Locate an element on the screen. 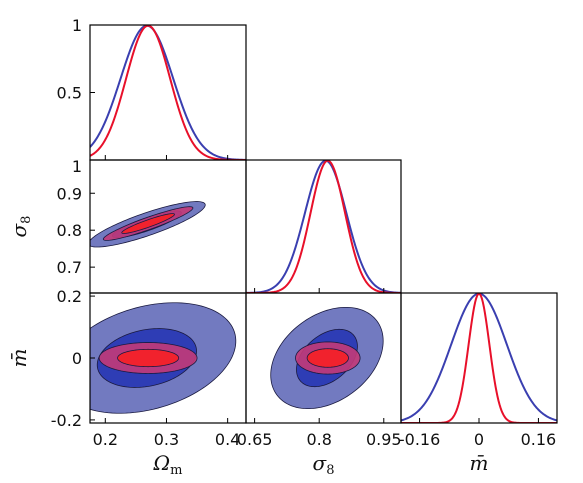  ytick-label-density-0.5: 0.5 is located at coordinates (69, 93).